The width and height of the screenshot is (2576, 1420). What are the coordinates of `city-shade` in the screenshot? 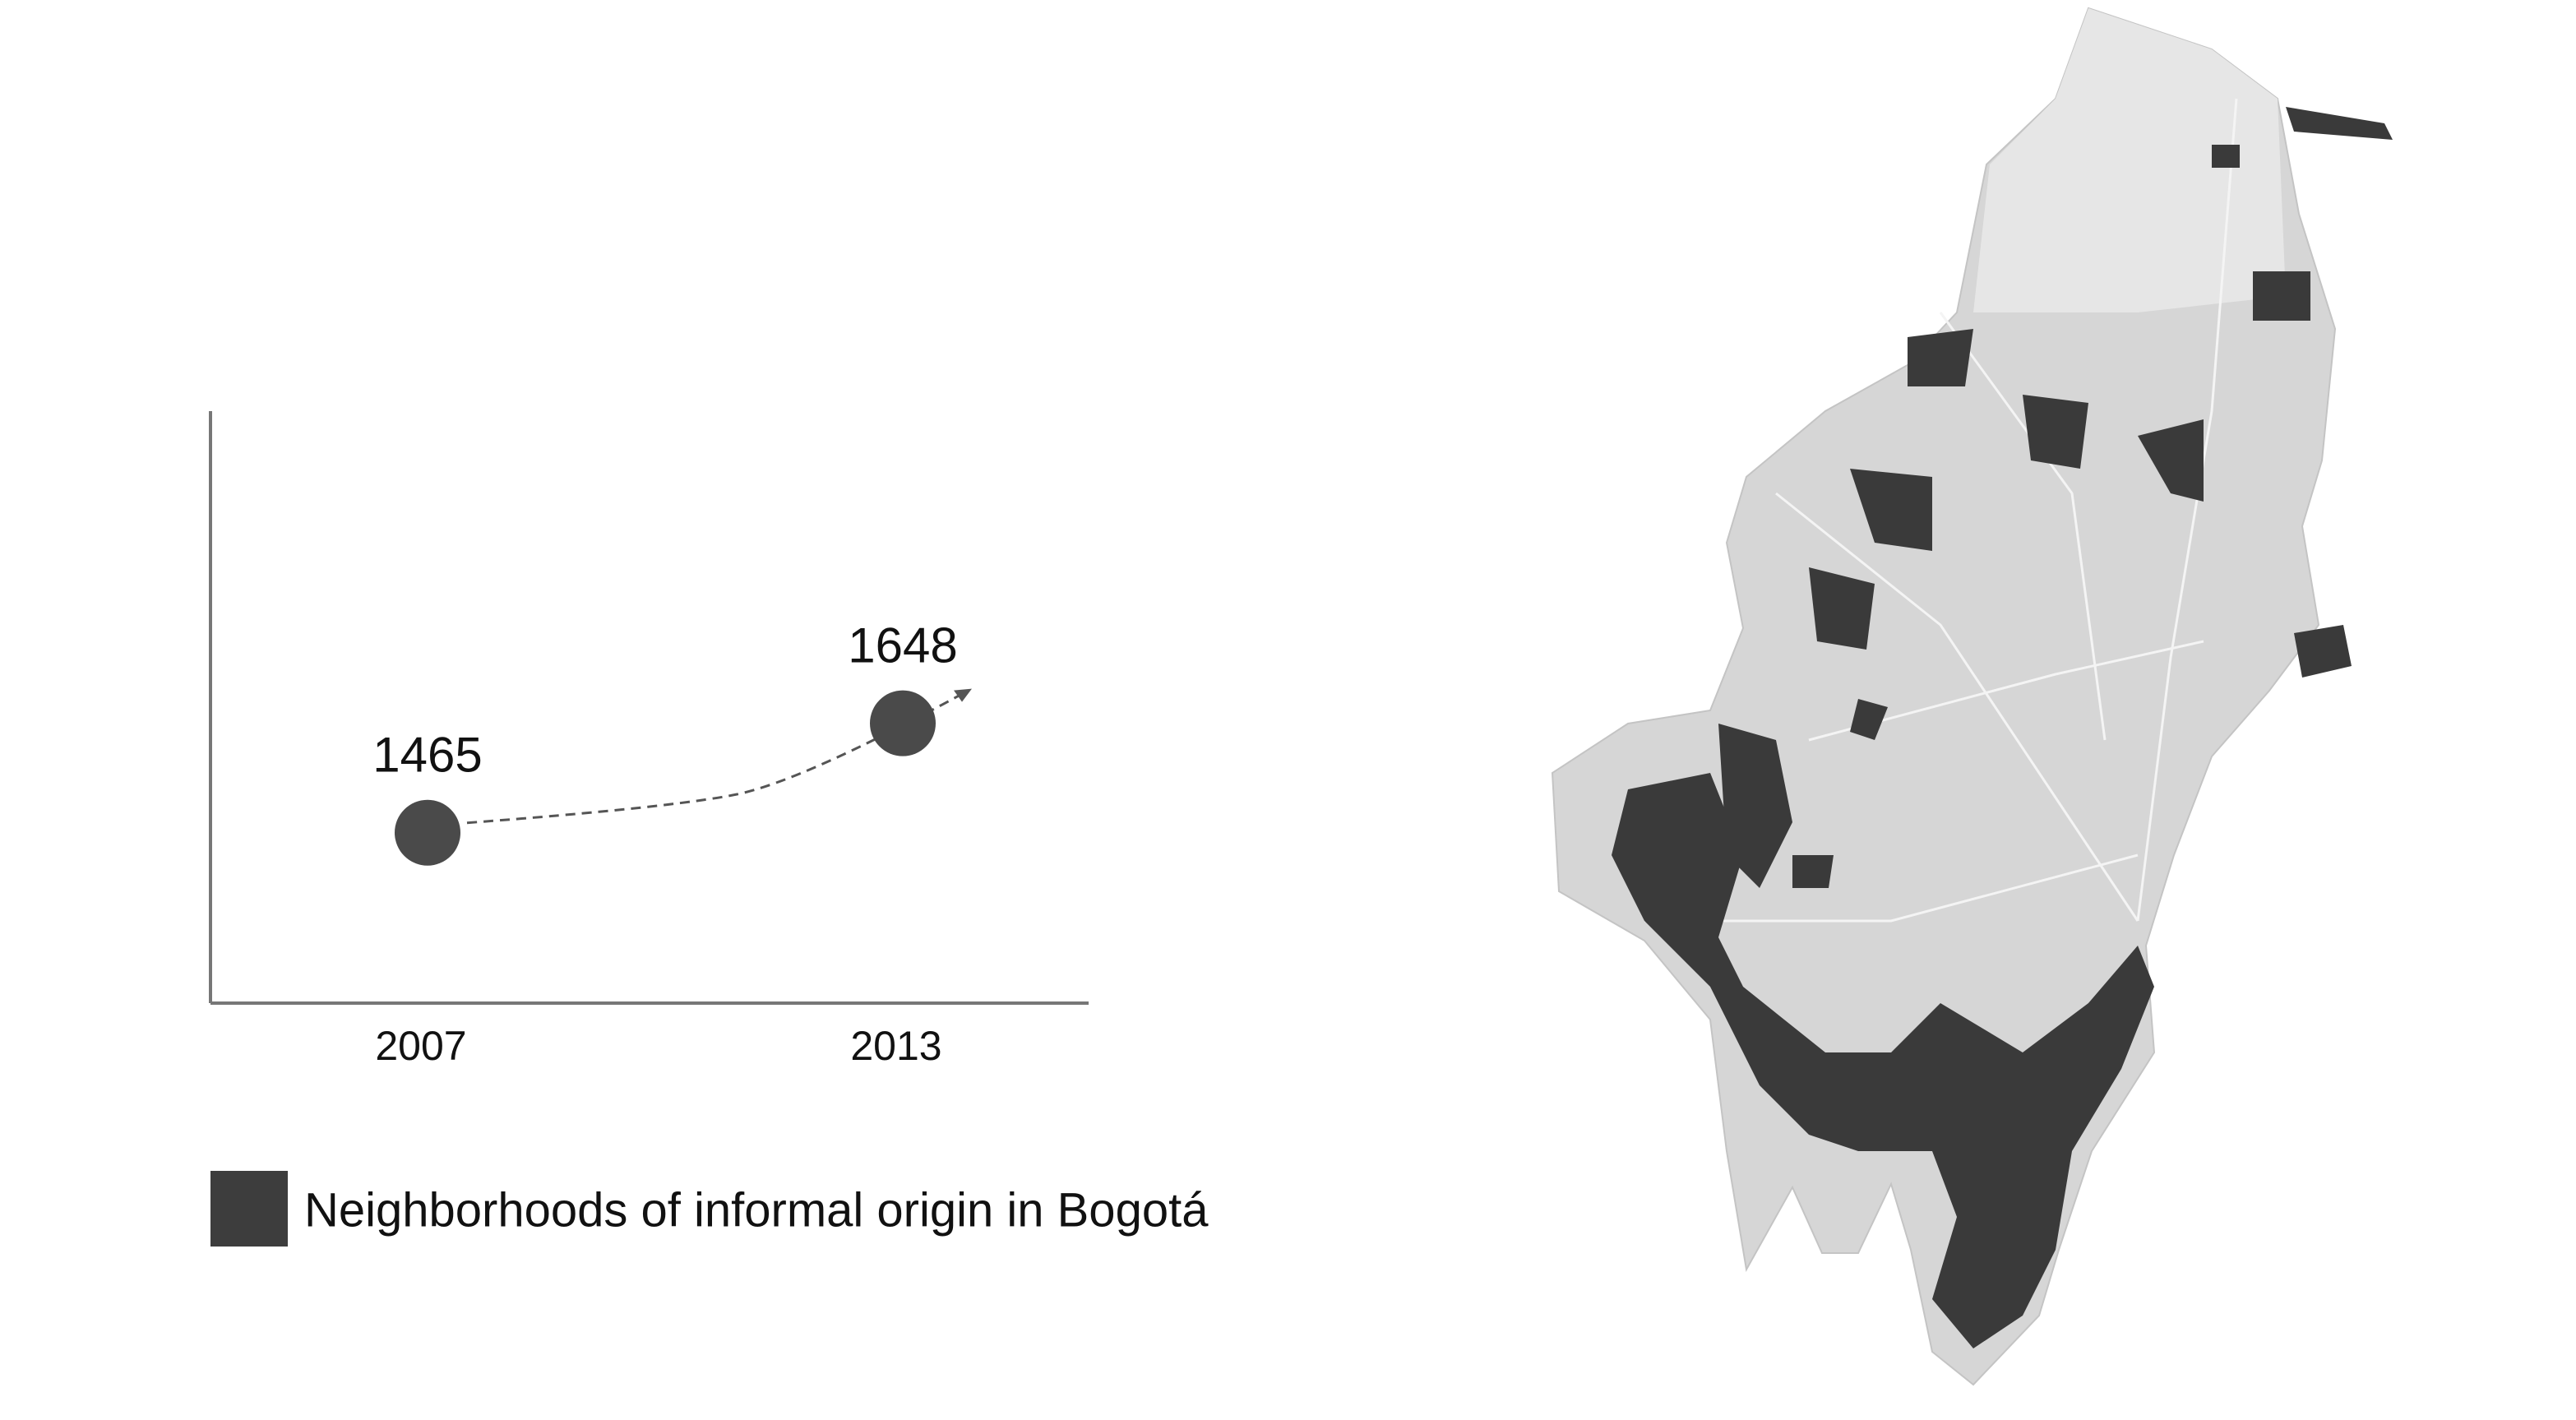 It's located at (2129, 160).